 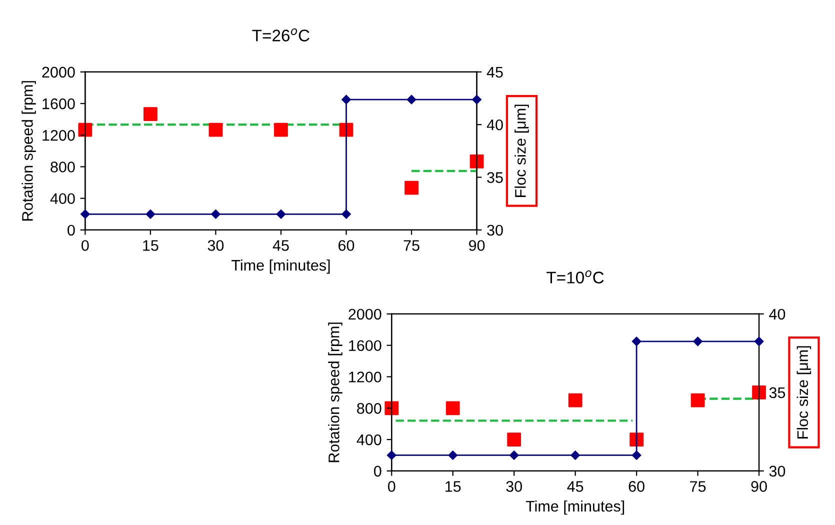 I want to click on chart-title: T=26$^{o}$C, so click(x=281, y=35).